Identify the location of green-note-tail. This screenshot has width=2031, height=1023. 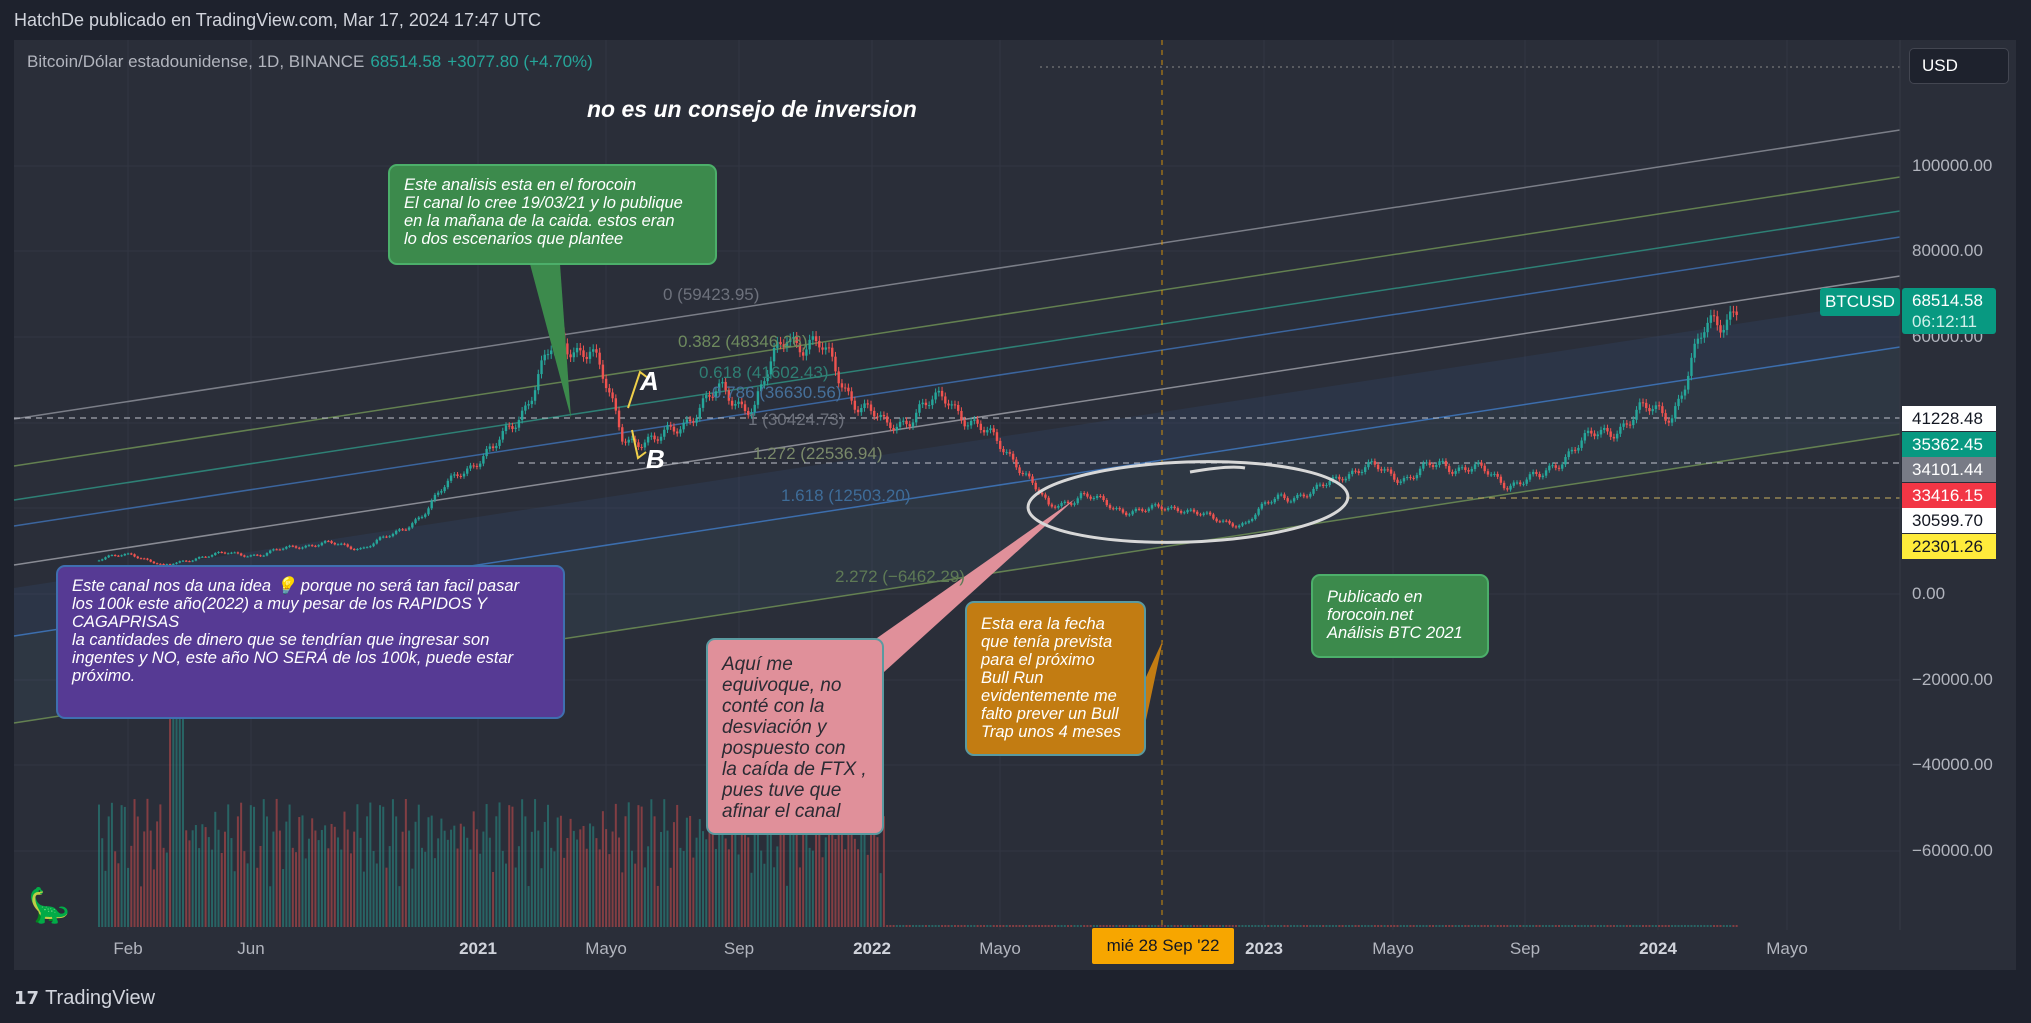
(550, 341).